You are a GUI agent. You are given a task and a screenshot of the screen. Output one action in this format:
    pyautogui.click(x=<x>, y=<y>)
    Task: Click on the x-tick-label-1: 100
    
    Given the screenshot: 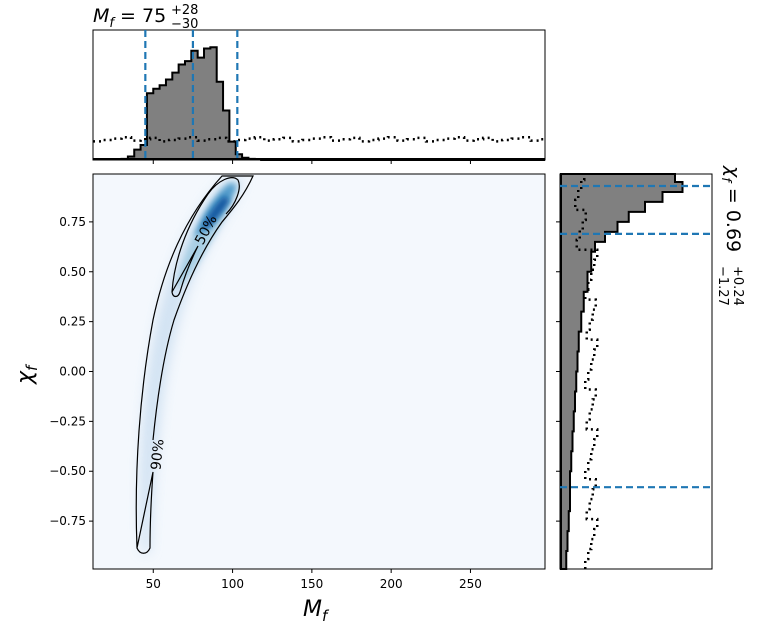 What is the action you would take?
    pyautogui.click(x=232, y=584)
    